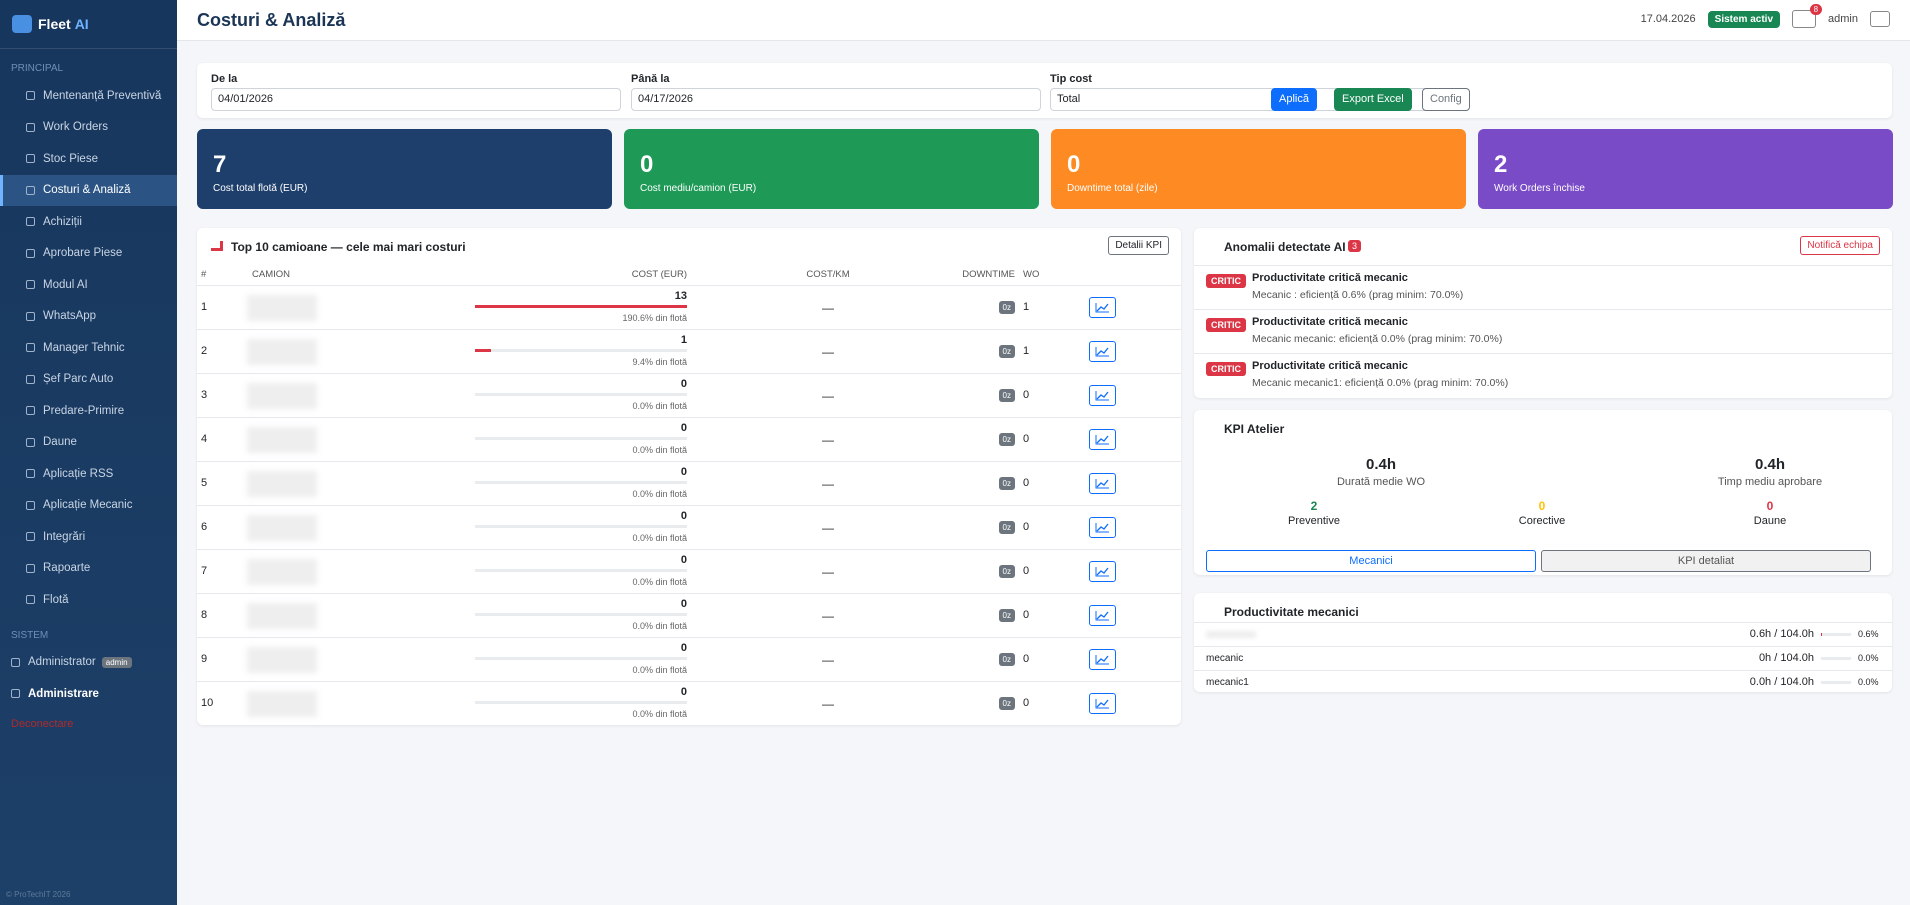 Image resolution: width=1910 pixels, height=905 pixels. Describe the element at coordinates (204, 307) in the screenshot. I see `rank: 1` at that location.